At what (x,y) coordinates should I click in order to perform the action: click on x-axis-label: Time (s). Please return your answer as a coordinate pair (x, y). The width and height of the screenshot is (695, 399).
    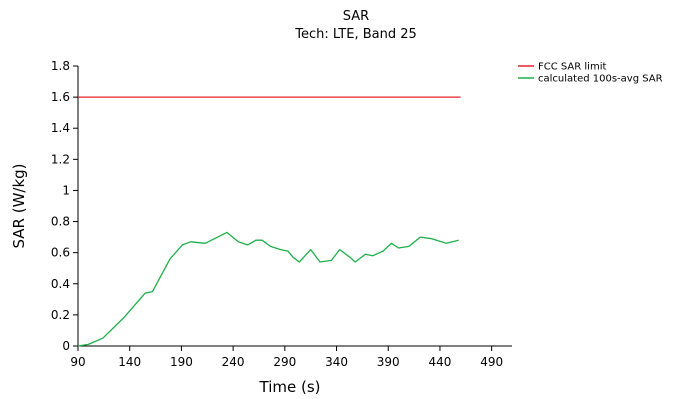
    Looking at the image, I should click on (290, 387).